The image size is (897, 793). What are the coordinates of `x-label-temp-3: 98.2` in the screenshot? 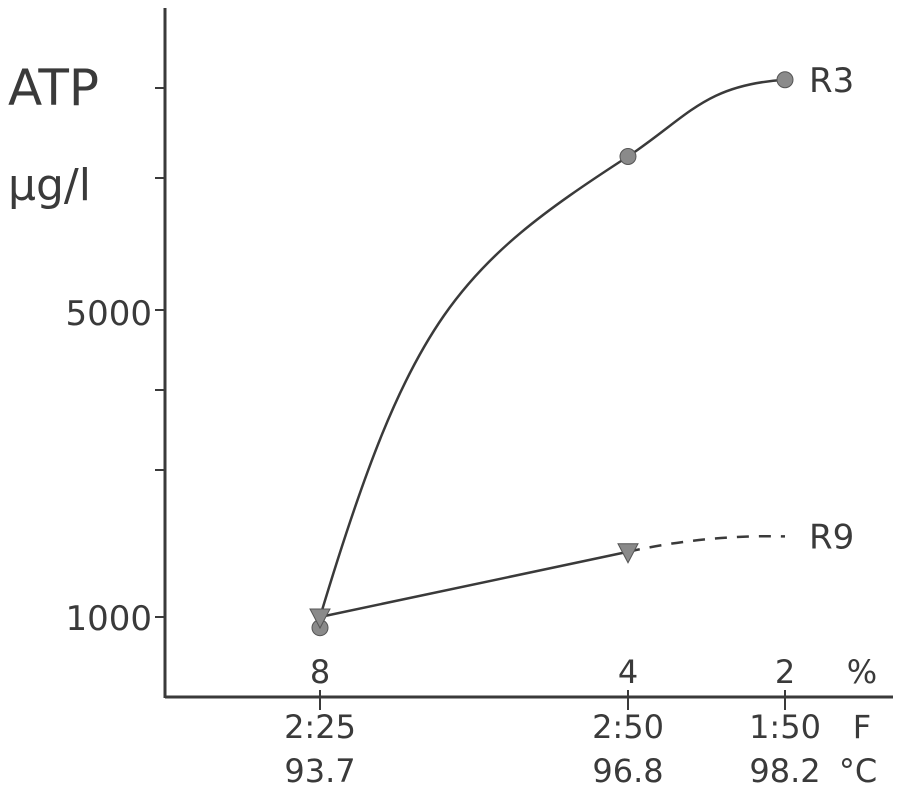 It's located at (784, 771).